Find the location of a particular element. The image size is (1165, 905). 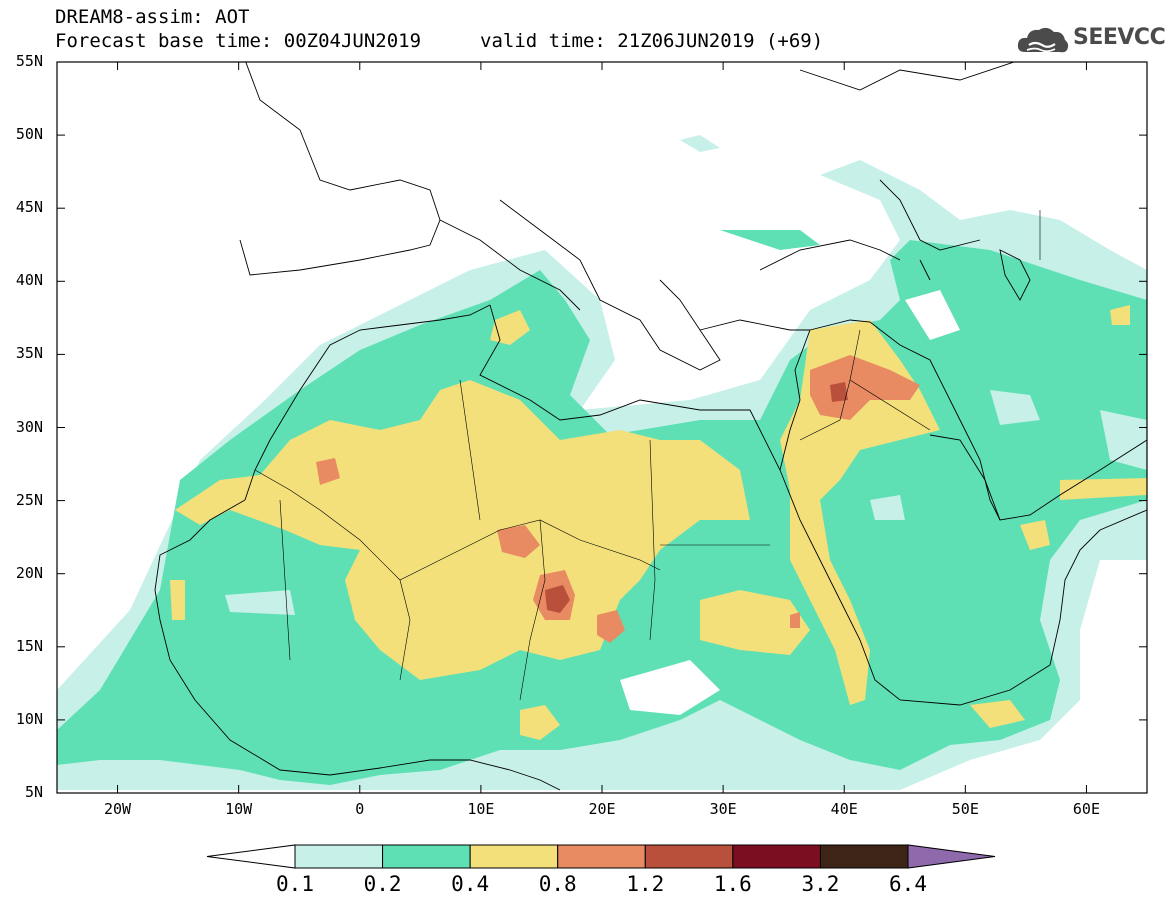

legend-label: 0.2 is located at coordinates (382, 884).